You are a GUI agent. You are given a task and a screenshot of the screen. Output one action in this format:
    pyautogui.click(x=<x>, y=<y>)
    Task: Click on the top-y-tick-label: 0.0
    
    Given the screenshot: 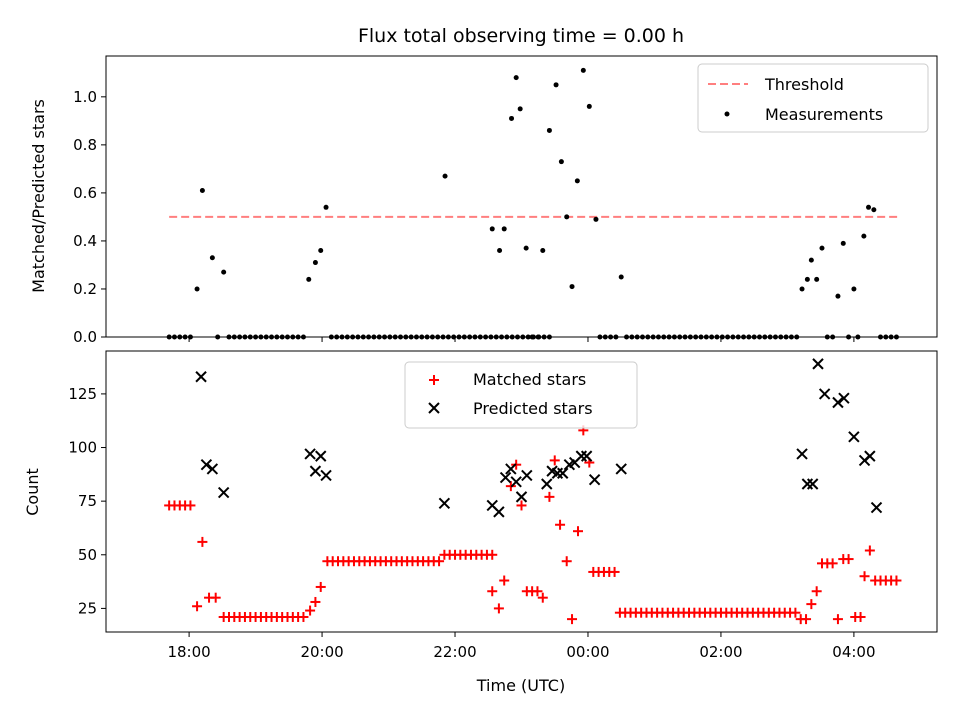 What is the action you would take?
    pyautogui.click(x=85, y=337)
    